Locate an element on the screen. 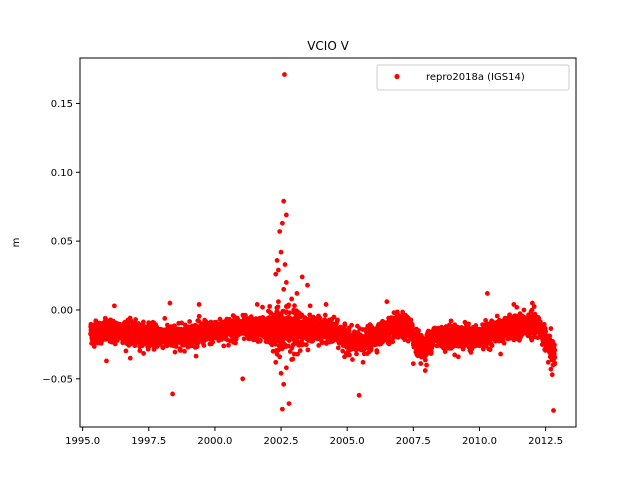  legend-box is located at coordinates (473, 77).